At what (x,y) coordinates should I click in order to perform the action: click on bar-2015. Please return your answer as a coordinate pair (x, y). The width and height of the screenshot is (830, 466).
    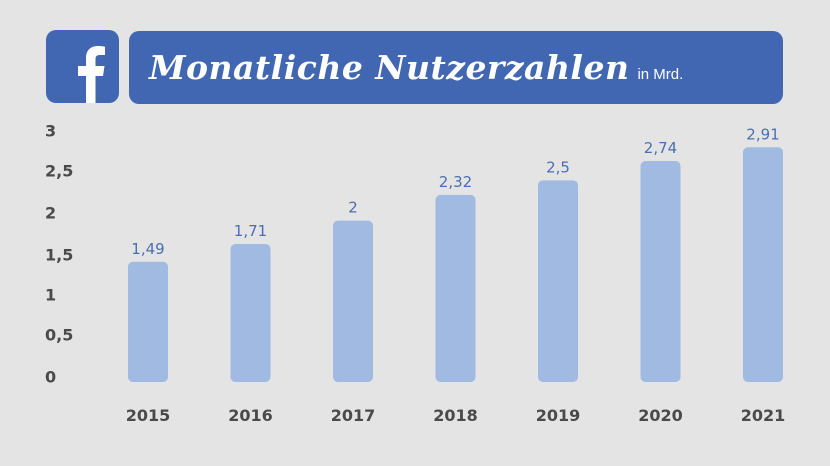
    Looking at the image, I should click on (148, 321).